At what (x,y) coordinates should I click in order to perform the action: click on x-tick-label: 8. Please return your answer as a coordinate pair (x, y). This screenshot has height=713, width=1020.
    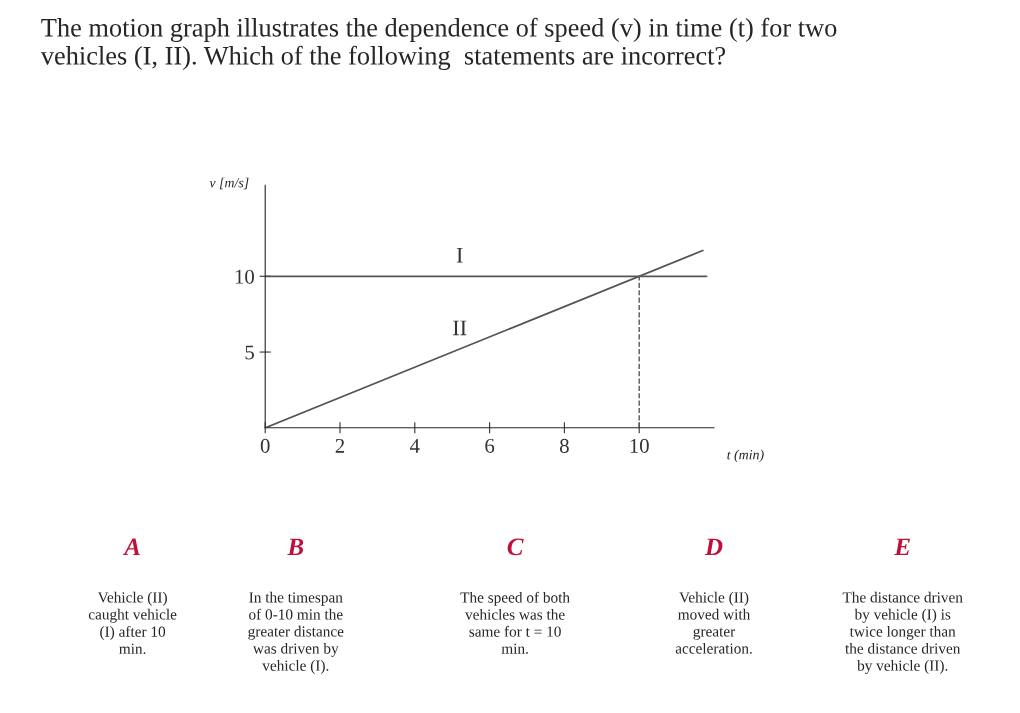
    Looking at the image, I should click on (564, 445).